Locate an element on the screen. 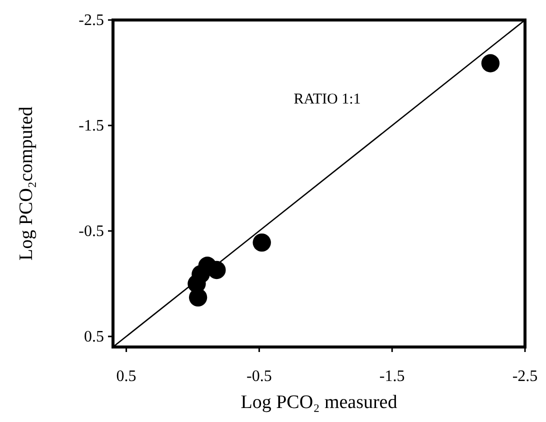  x-axis-title: Log PCO₂ measured is located at coordinates (319, 402).